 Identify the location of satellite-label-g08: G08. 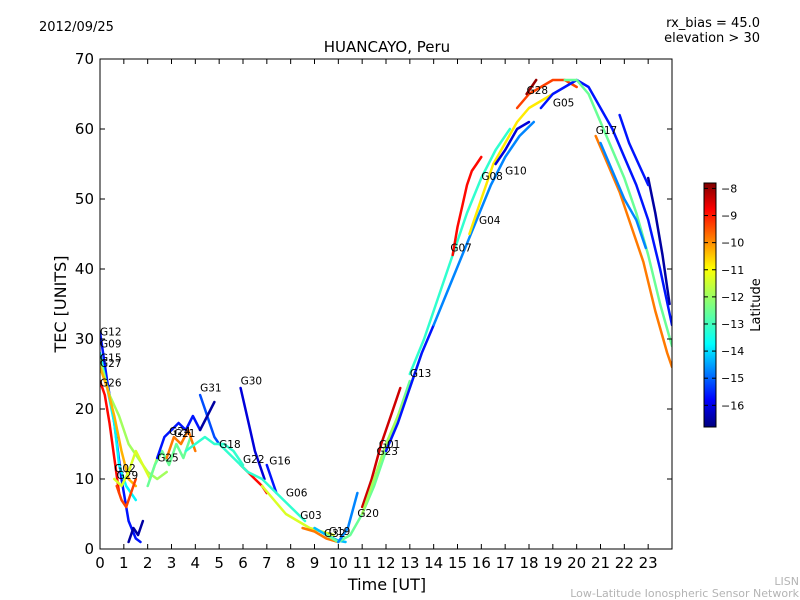
(492, 177).